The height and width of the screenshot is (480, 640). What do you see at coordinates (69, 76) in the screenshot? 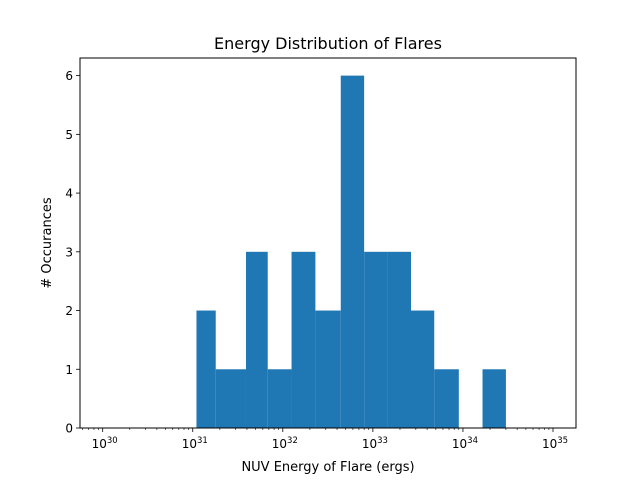
I see `y-tick-label-6: 6` at bounding box center [69, 76].